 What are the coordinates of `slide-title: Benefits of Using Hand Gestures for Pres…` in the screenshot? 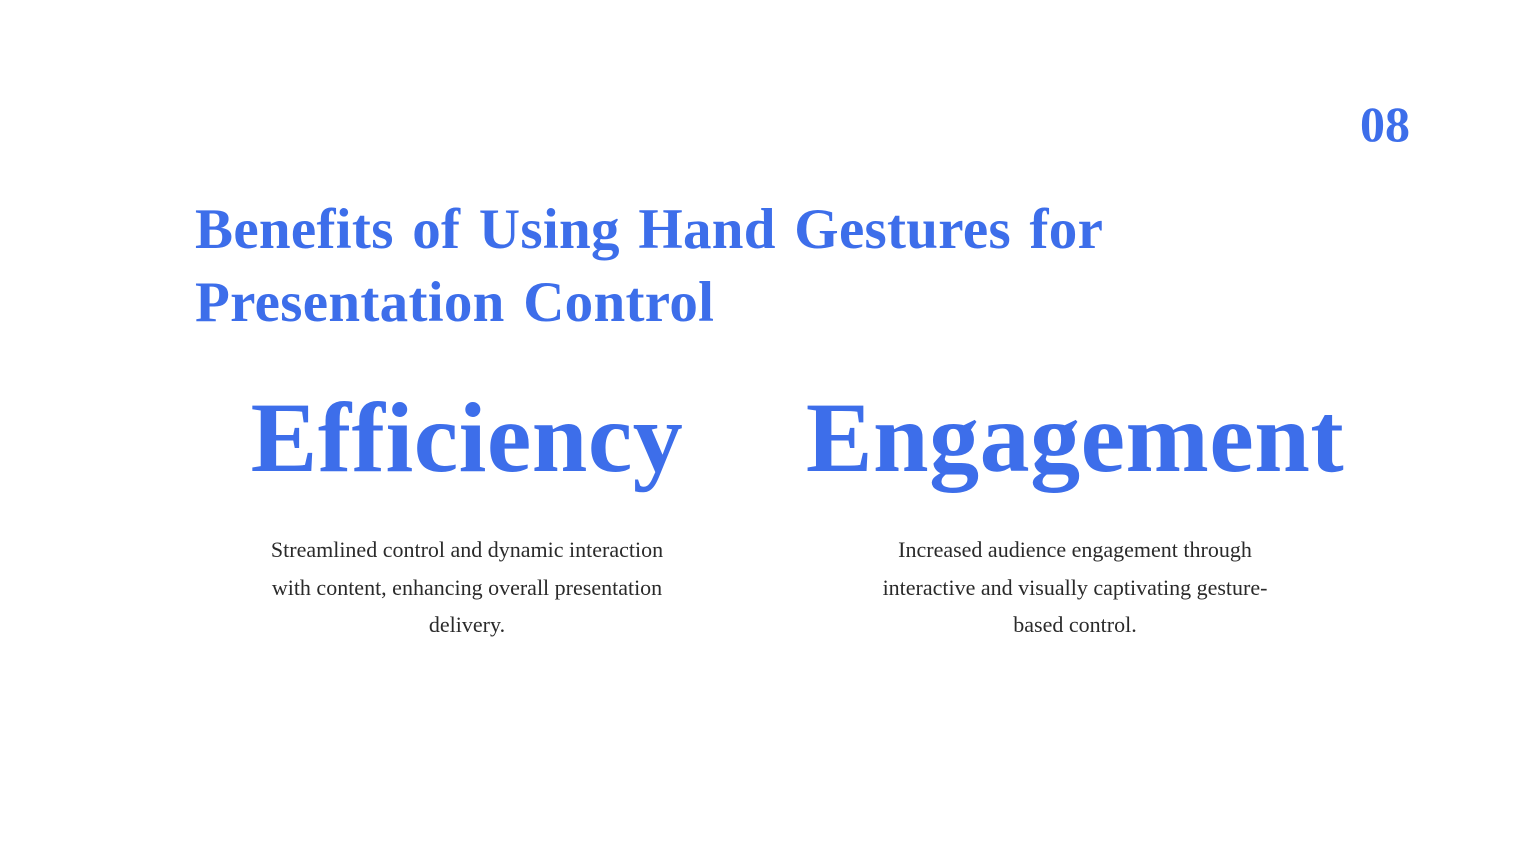 It's located at (649, 266).